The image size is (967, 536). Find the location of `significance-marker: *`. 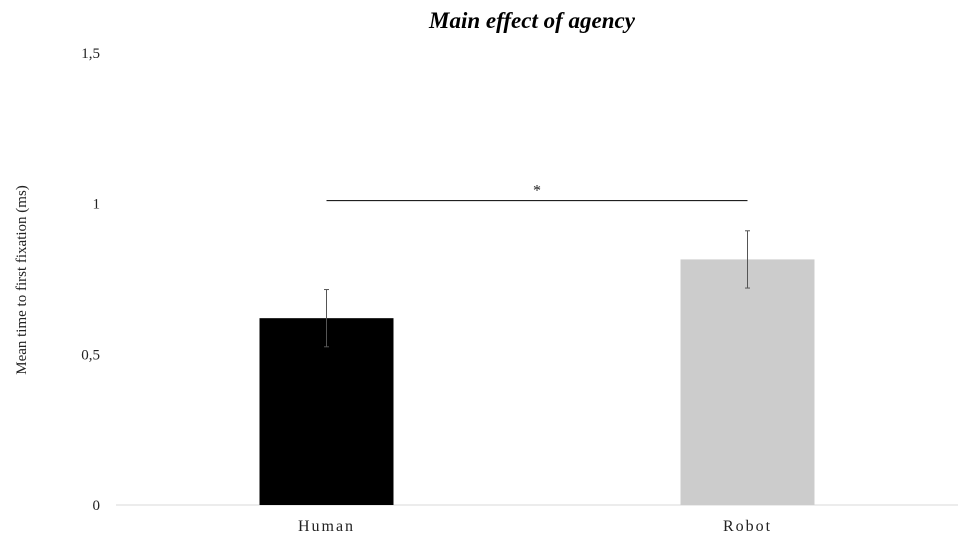

significance-marker: * is located at coordinates (537, 192).